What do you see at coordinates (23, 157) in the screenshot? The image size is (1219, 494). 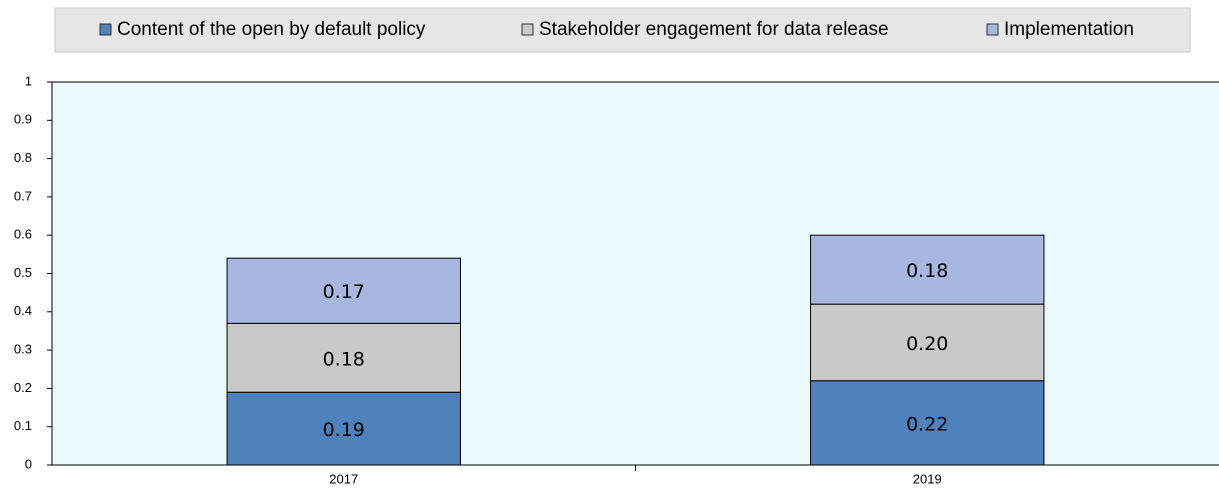 I see `y-tick-label: 0.8` at bounding box center [23, 157].